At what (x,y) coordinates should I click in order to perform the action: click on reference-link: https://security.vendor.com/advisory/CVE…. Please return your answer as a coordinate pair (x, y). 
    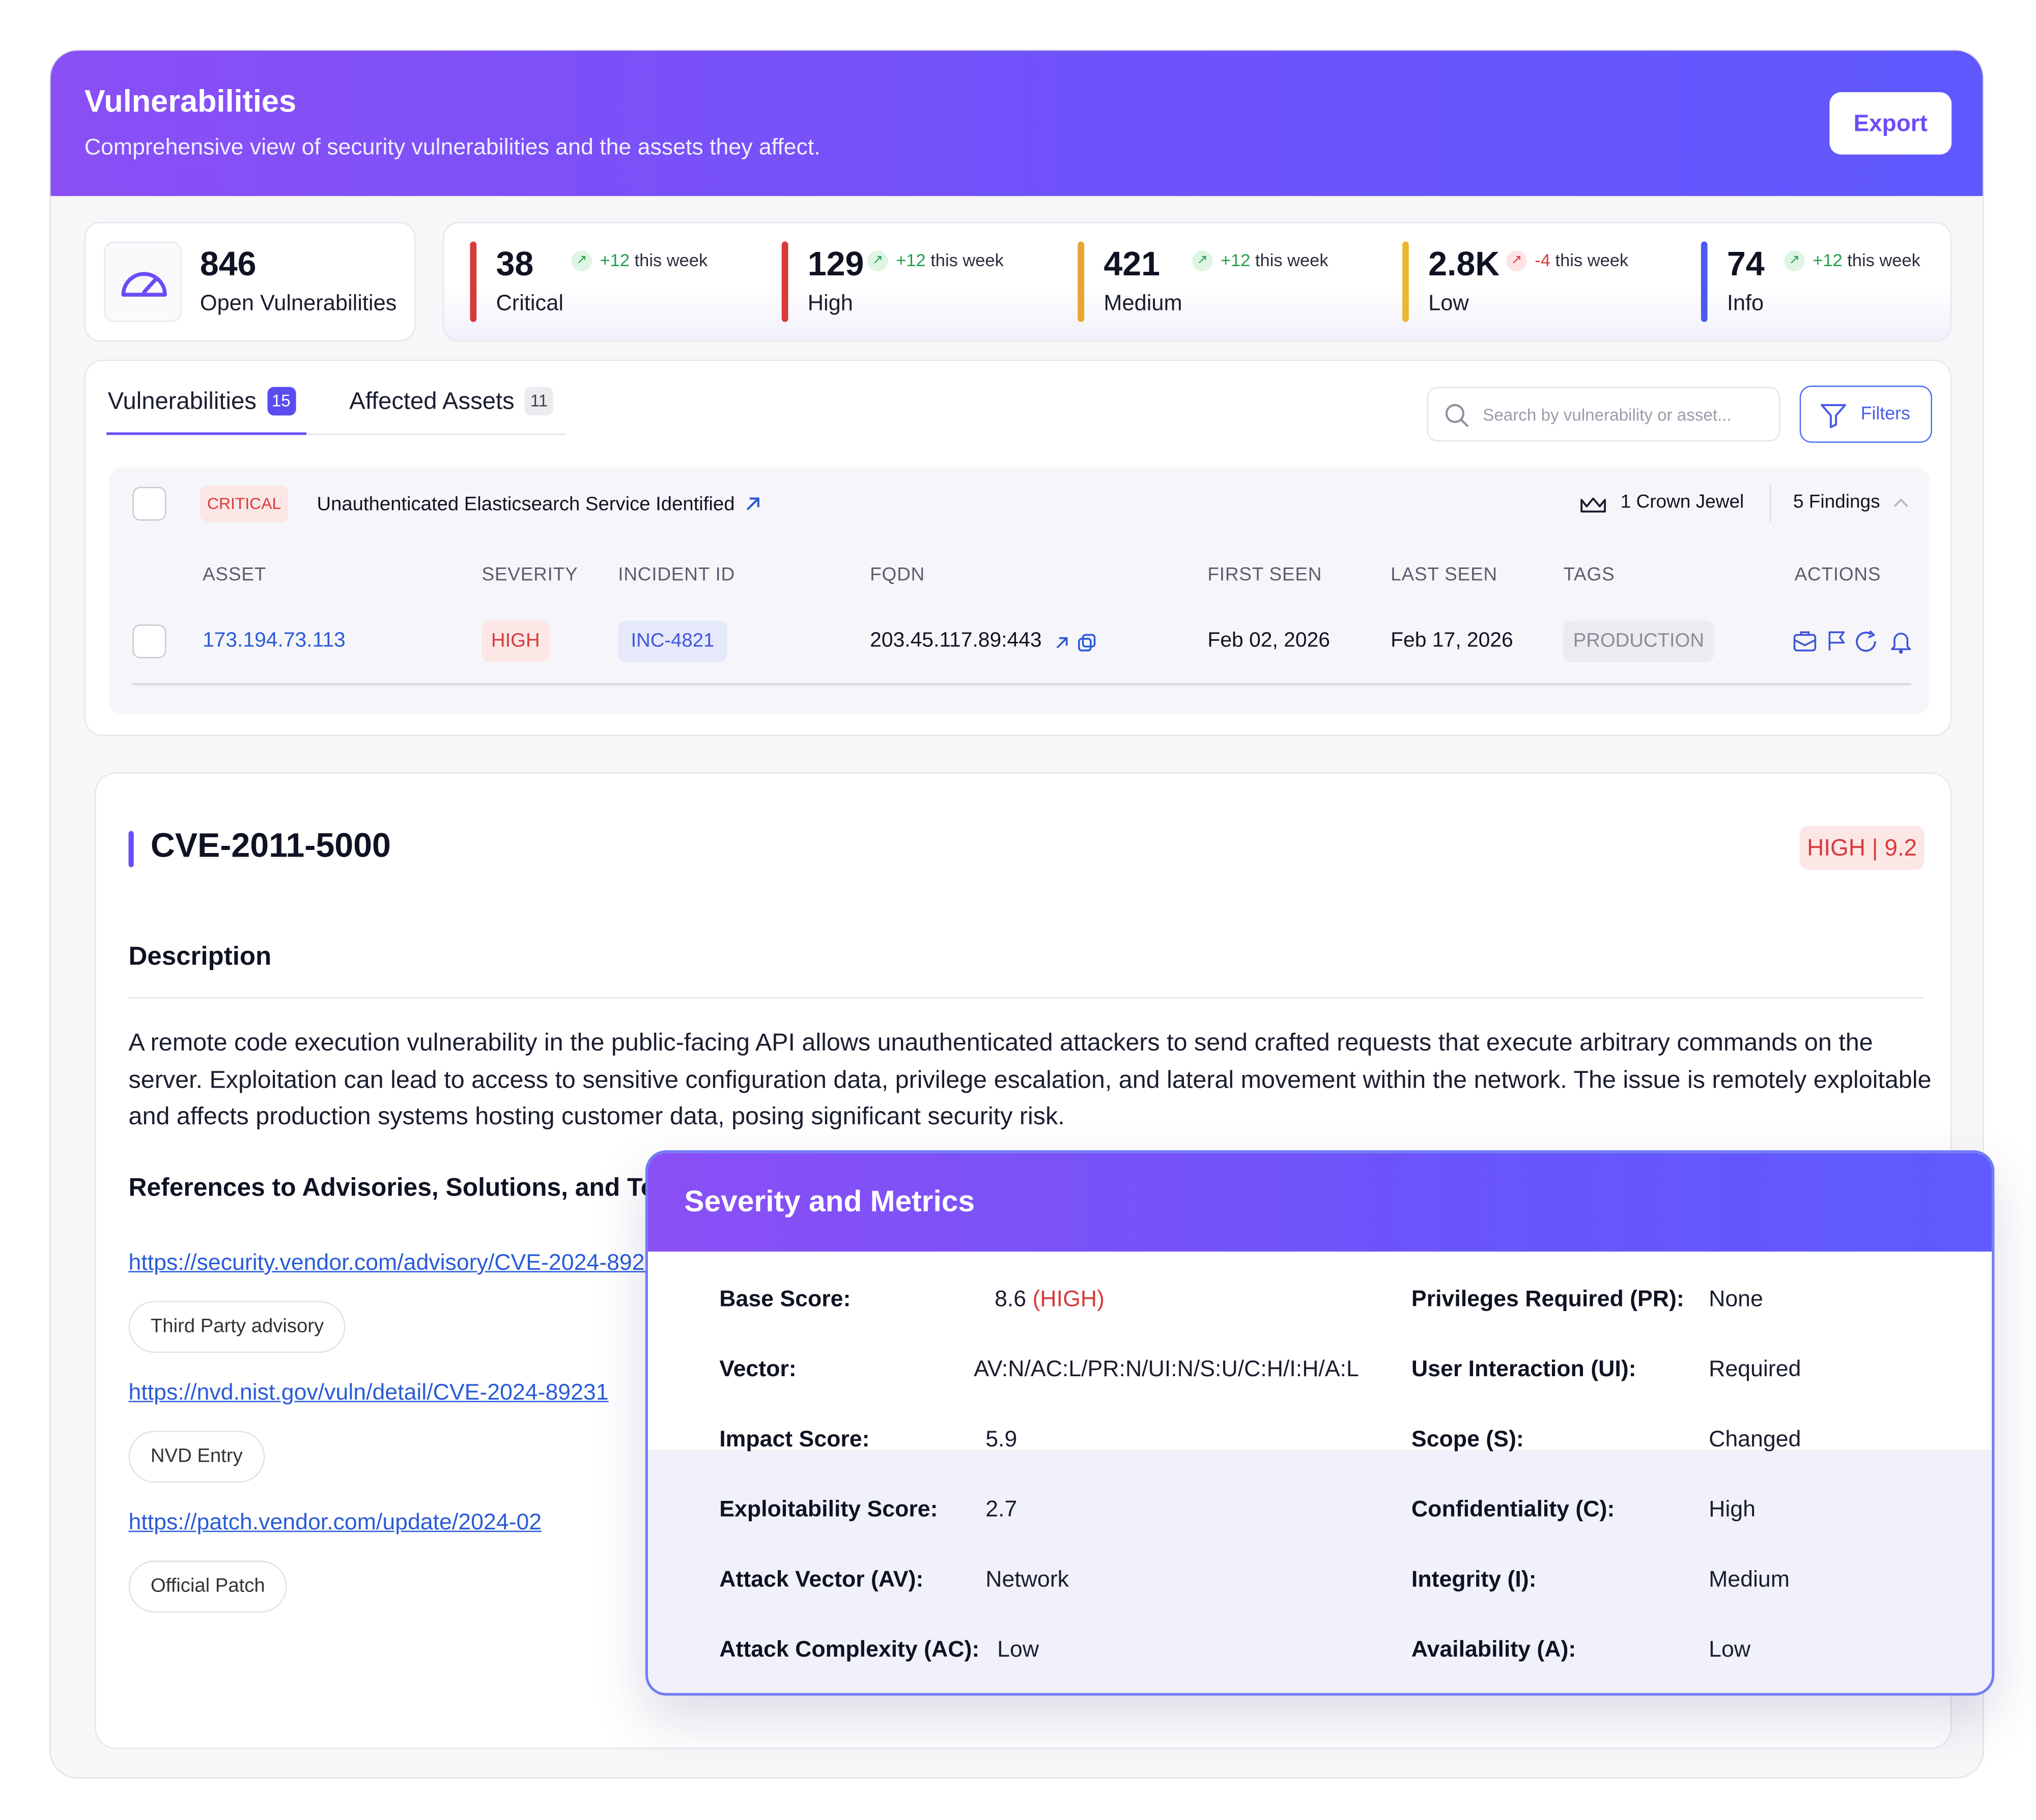
    Looking at the image, I should click on (399, 1262).